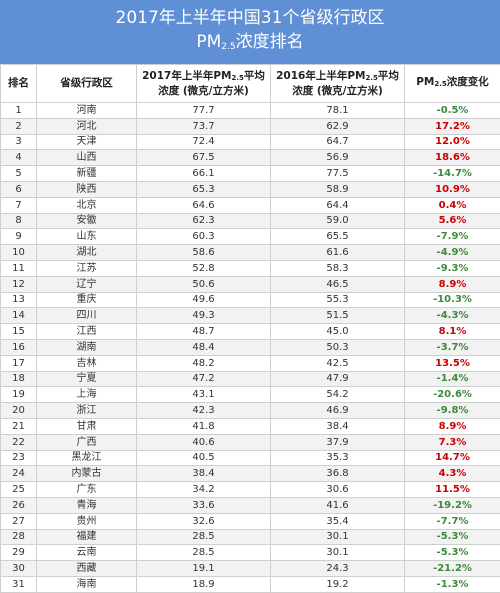  I want to click on province-cell: 四川, so click(87, 316).